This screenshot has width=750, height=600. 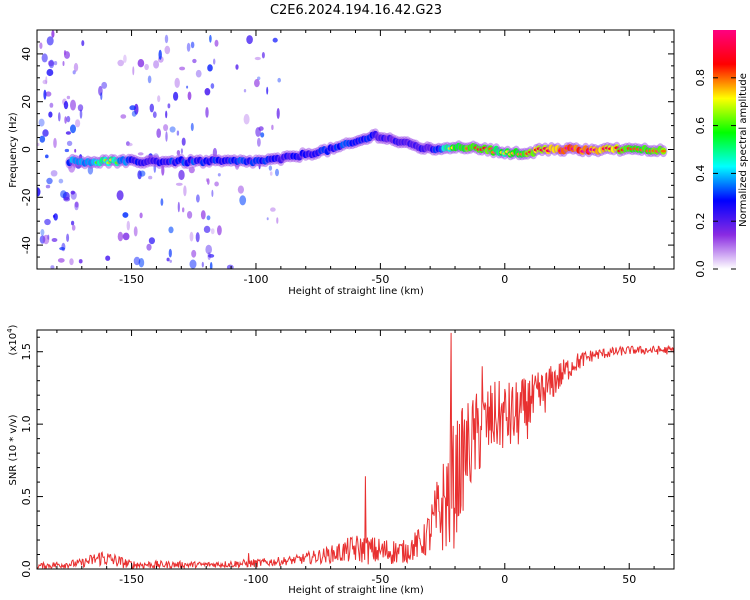 I want to click on spectrogram-x-tick-label: -50, so click(x=380, y=279).